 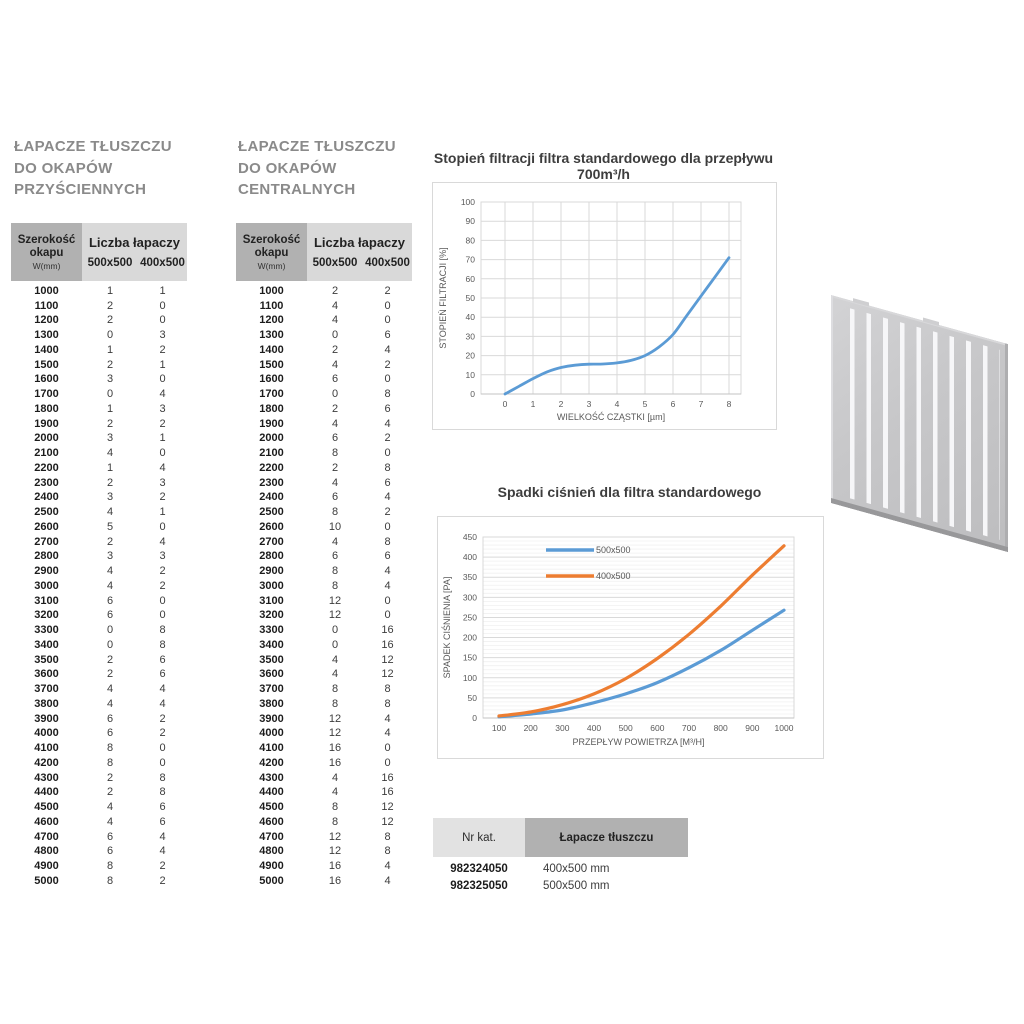 What do you see at coordinates (657, 728) in the screenshot?
I see `svg-text: 600` at bounding box center [657, 728].